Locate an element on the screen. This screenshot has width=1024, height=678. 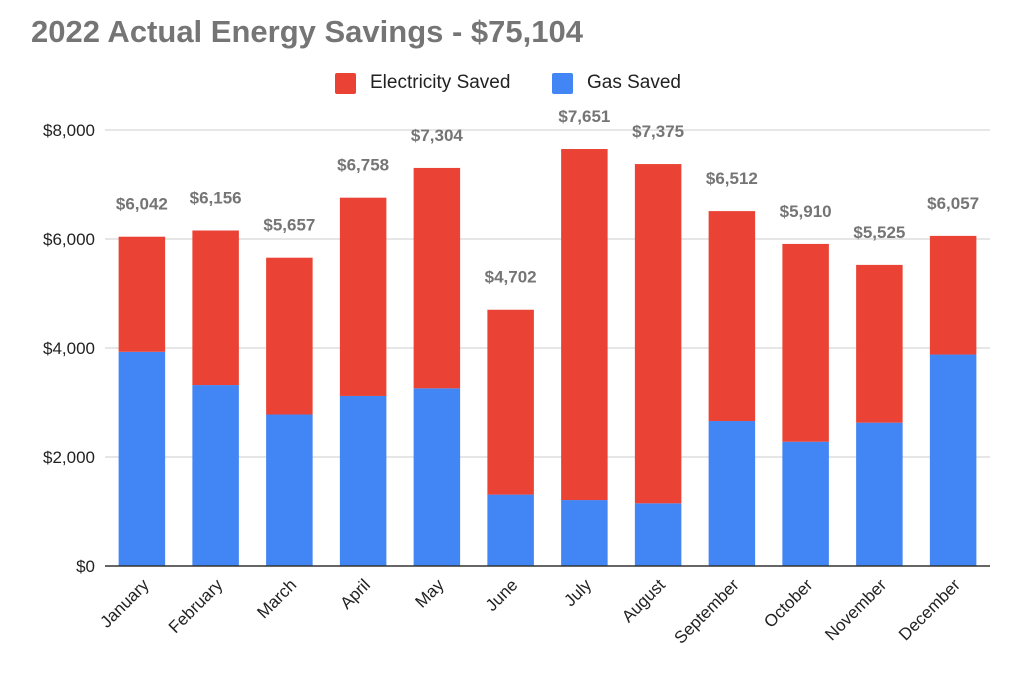
total-data-label: $5,910 is located at coordinates (806, 211).